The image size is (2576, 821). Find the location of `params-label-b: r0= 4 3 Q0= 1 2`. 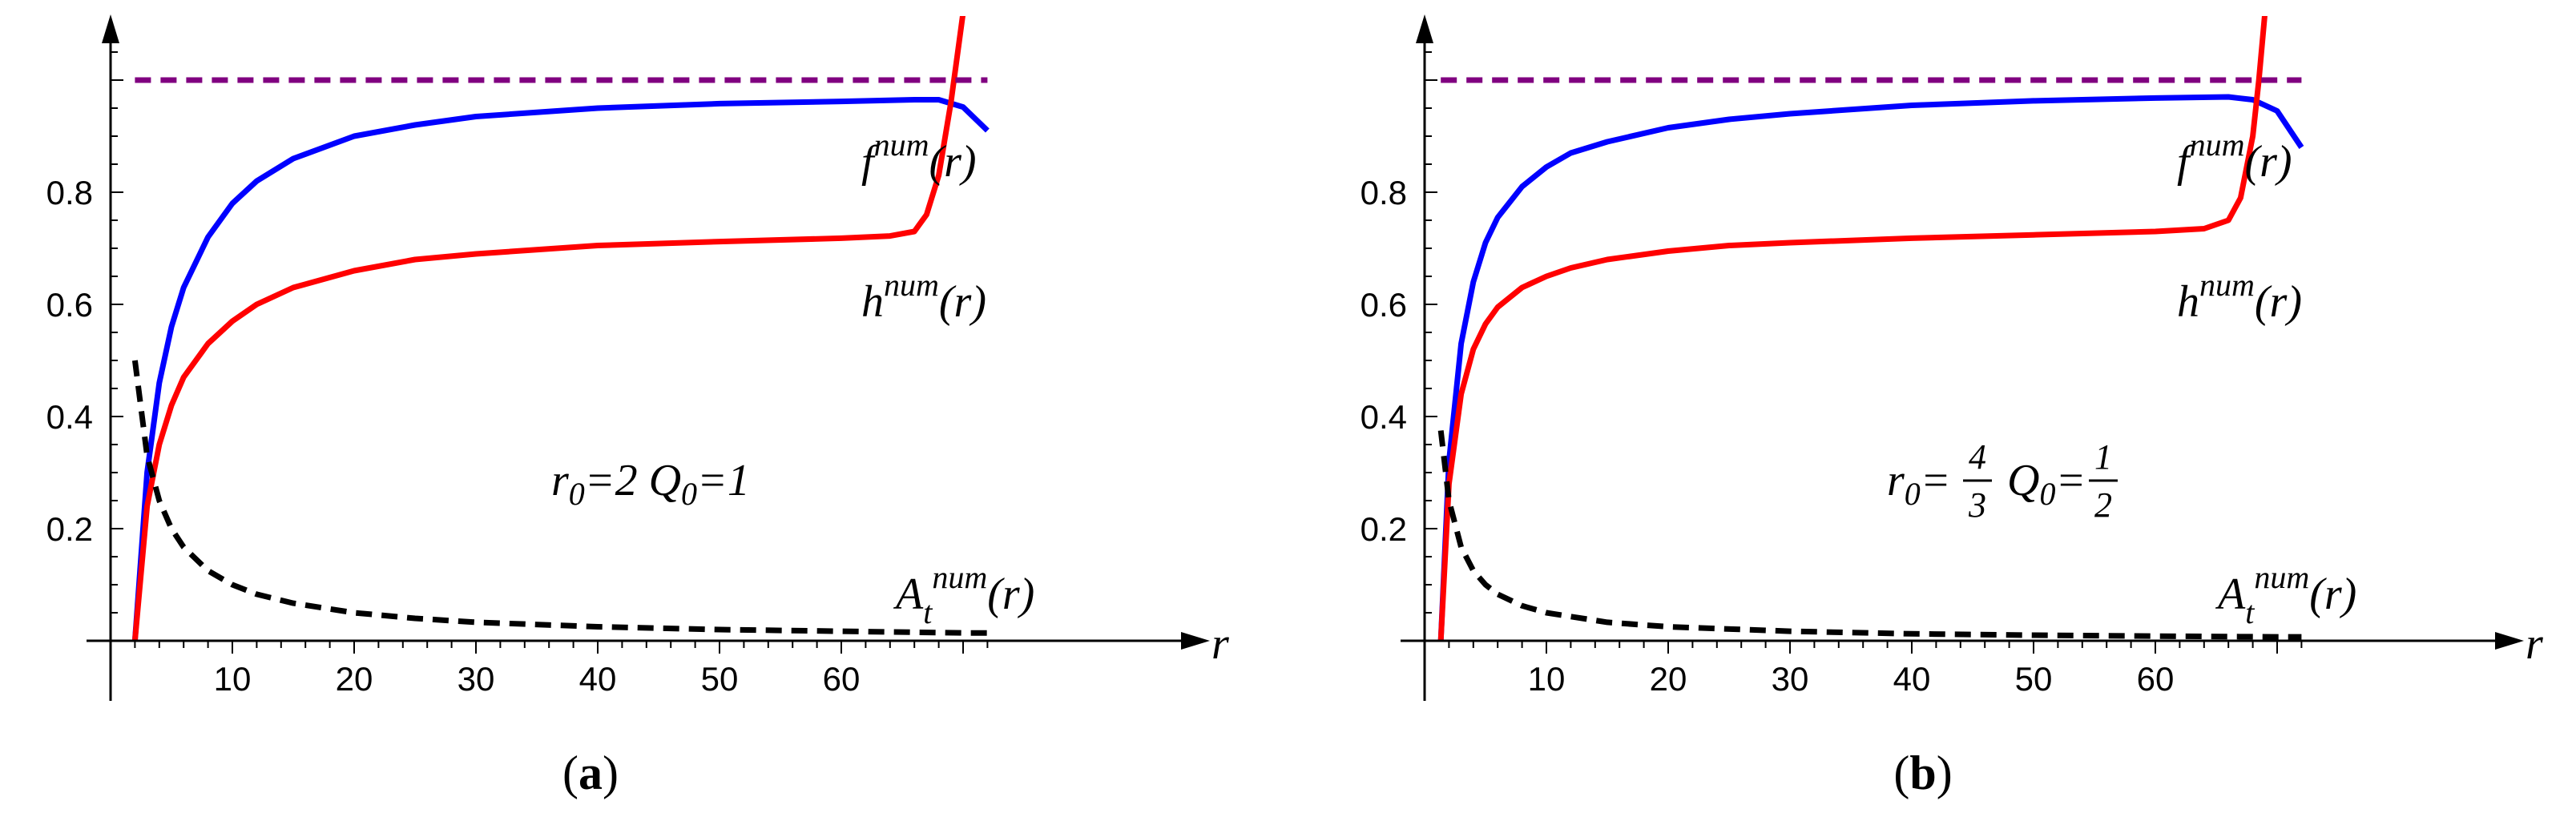

params-label-b: r0= 4 3 Q0= 1 2 is located at coordinates (2002, 481).